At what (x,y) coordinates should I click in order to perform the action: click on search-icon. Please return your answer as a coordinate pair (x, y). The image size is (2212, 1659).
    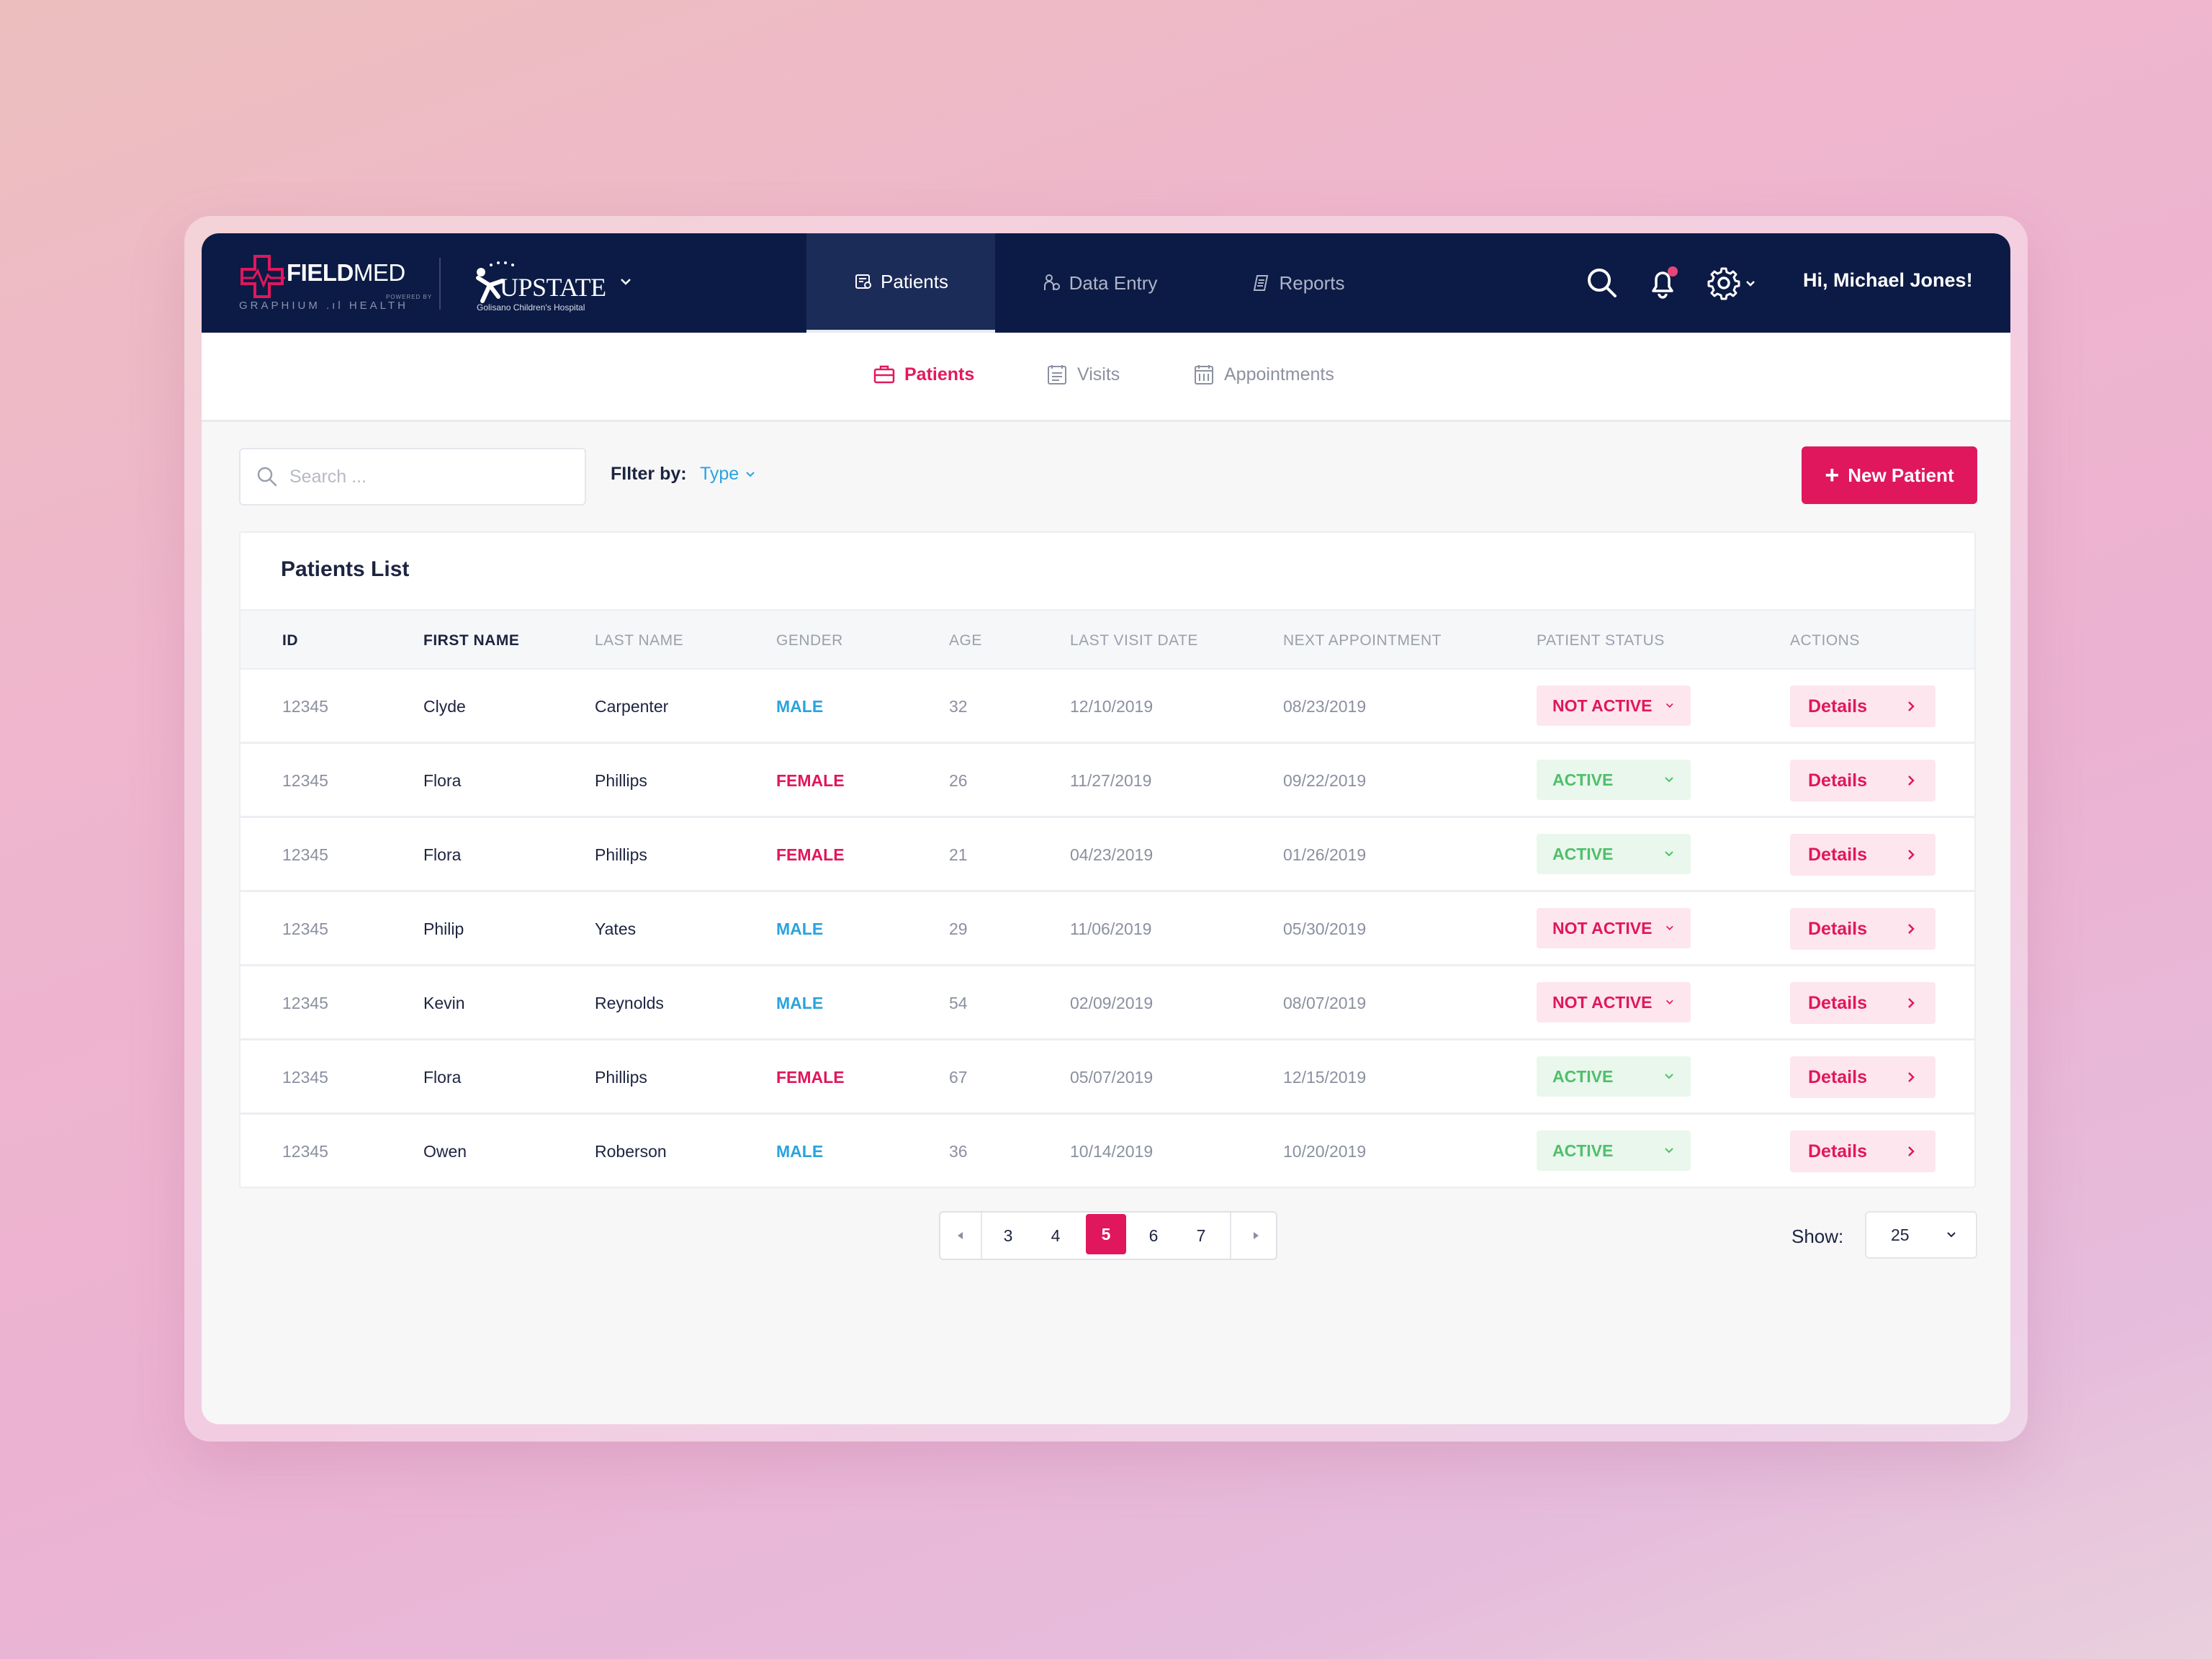
    Looking at the image, I should click on (1602, 283).